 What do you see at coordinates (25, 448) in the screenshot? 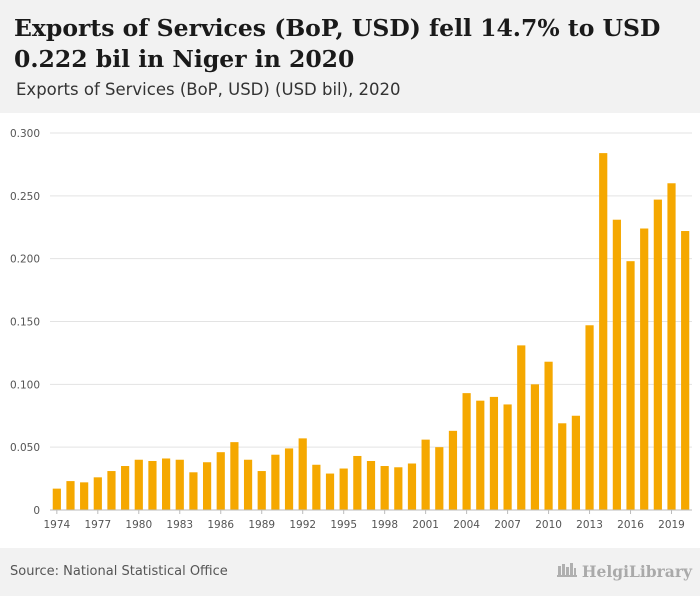
I see `y-tick-label: 0.050` at bounding box center [25, 448].